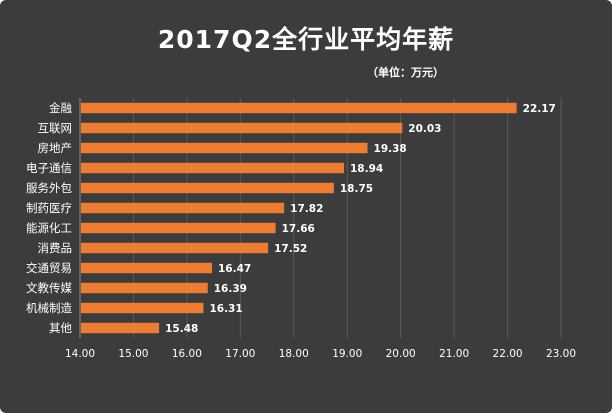 This screenshot has height=413, width=612. Describe the element at coordinates (347, 354) in the screenshot. I see `x-tick-label: 19.00` at that location.